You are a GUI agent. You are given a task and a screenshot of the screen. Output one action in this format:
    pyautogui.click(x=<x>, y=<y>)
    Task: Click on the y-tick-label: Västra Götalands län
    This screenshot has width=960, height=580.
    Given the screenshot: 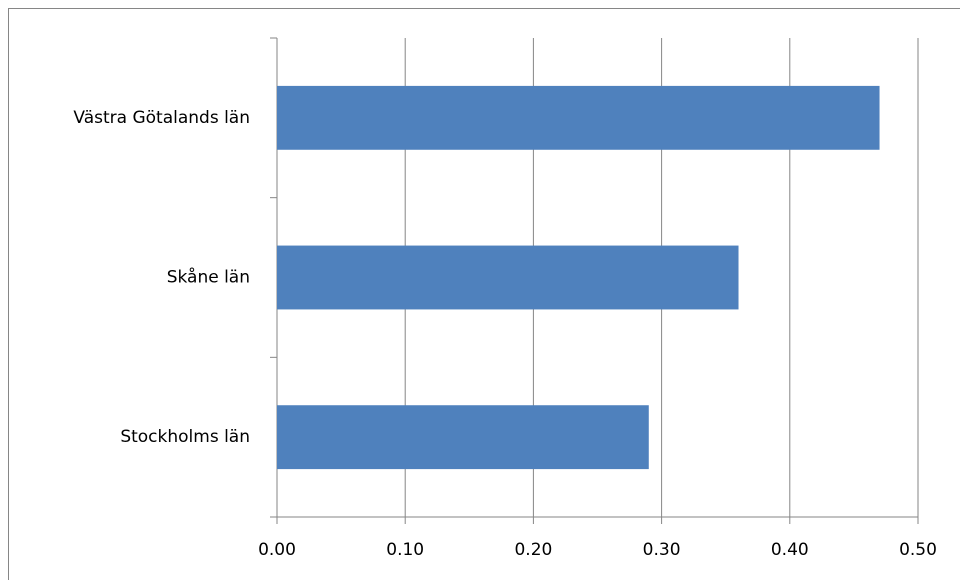 What is the action you would take?
    pyautogui.click(x=161, y=118)
    